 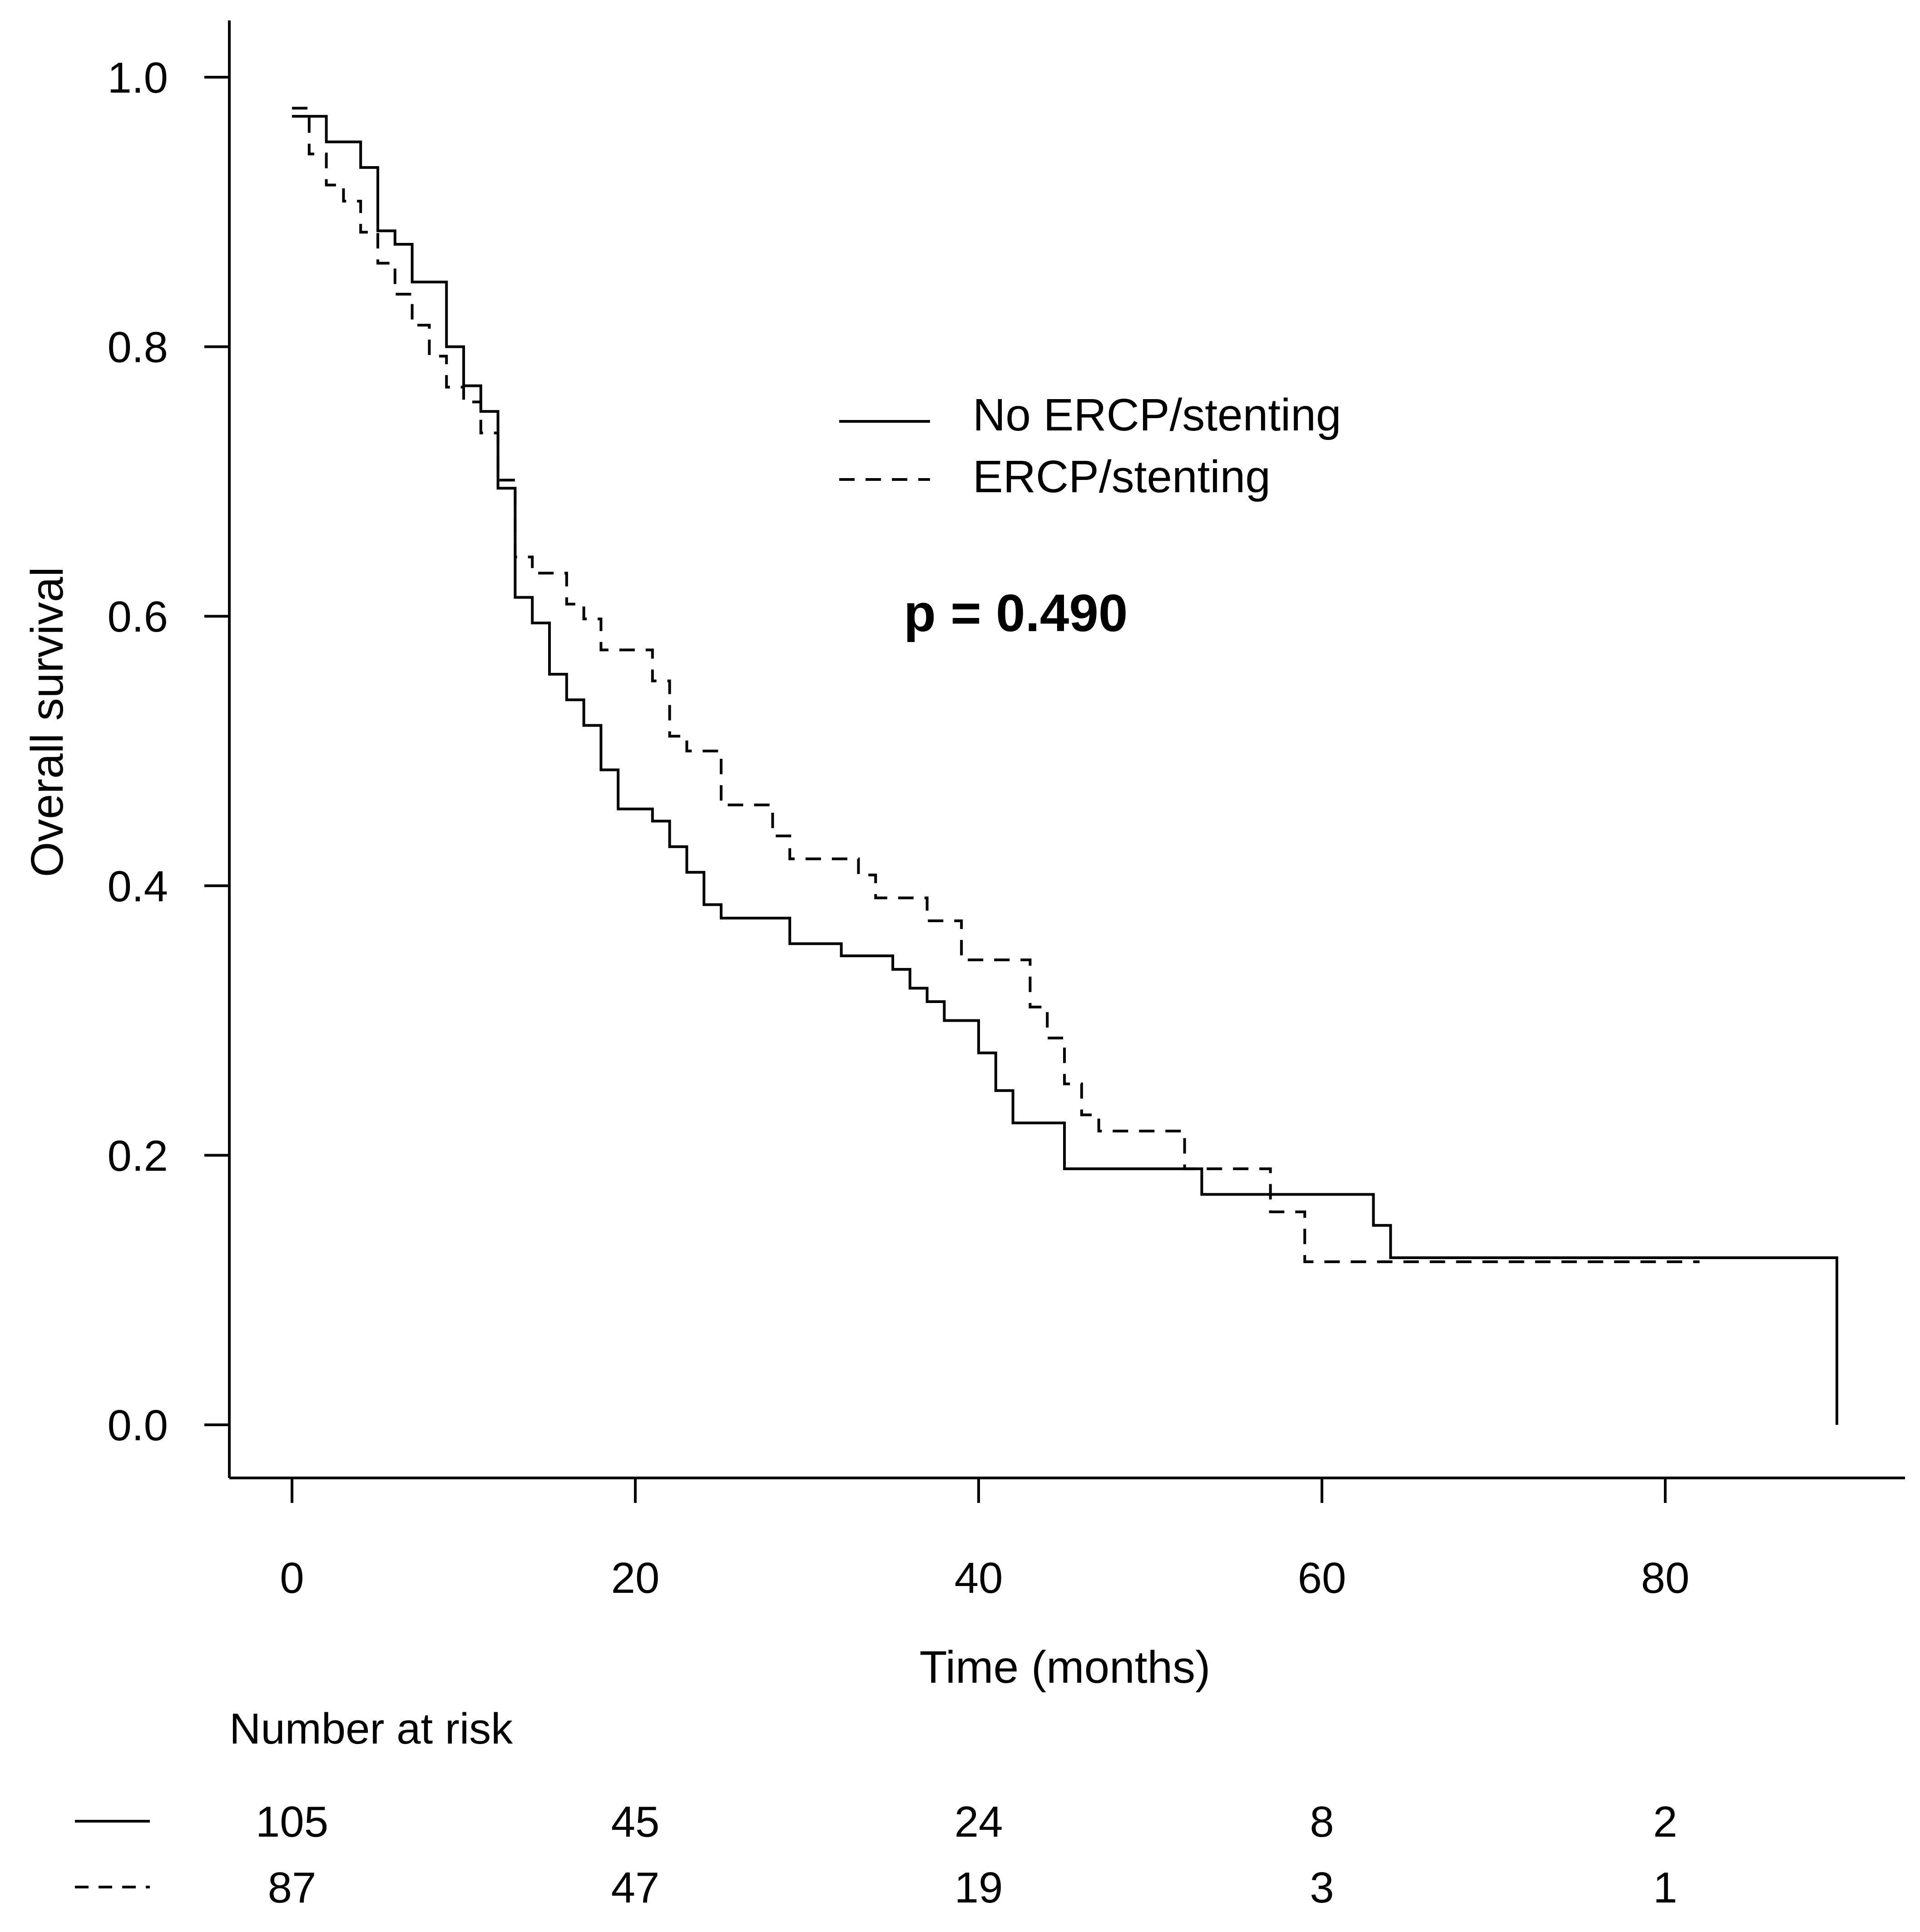 What do you see at coordinates (1090, 446) in the screenshot?
I see `legend: No ERCP/stenting ERCP/stenting` at bounding box center [1090, 446].